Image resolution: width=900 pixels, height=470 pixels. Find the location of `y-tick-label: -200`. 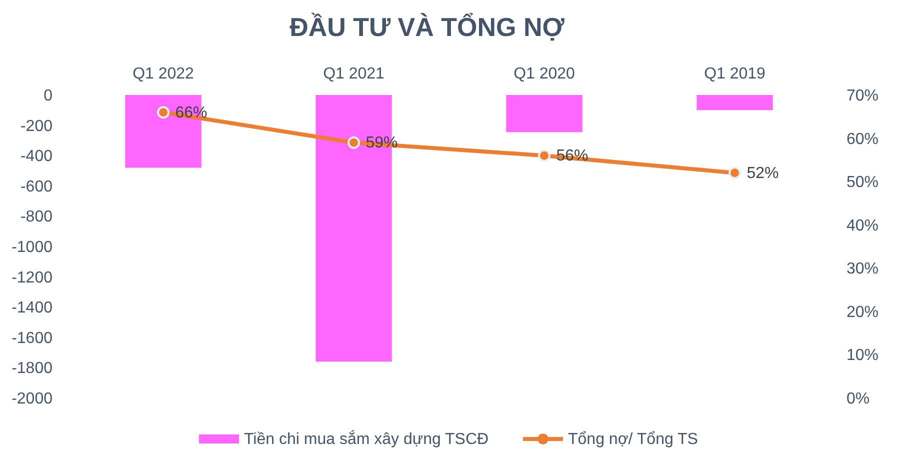

y-tick-label: -200 is located at coordinates (36, 126).